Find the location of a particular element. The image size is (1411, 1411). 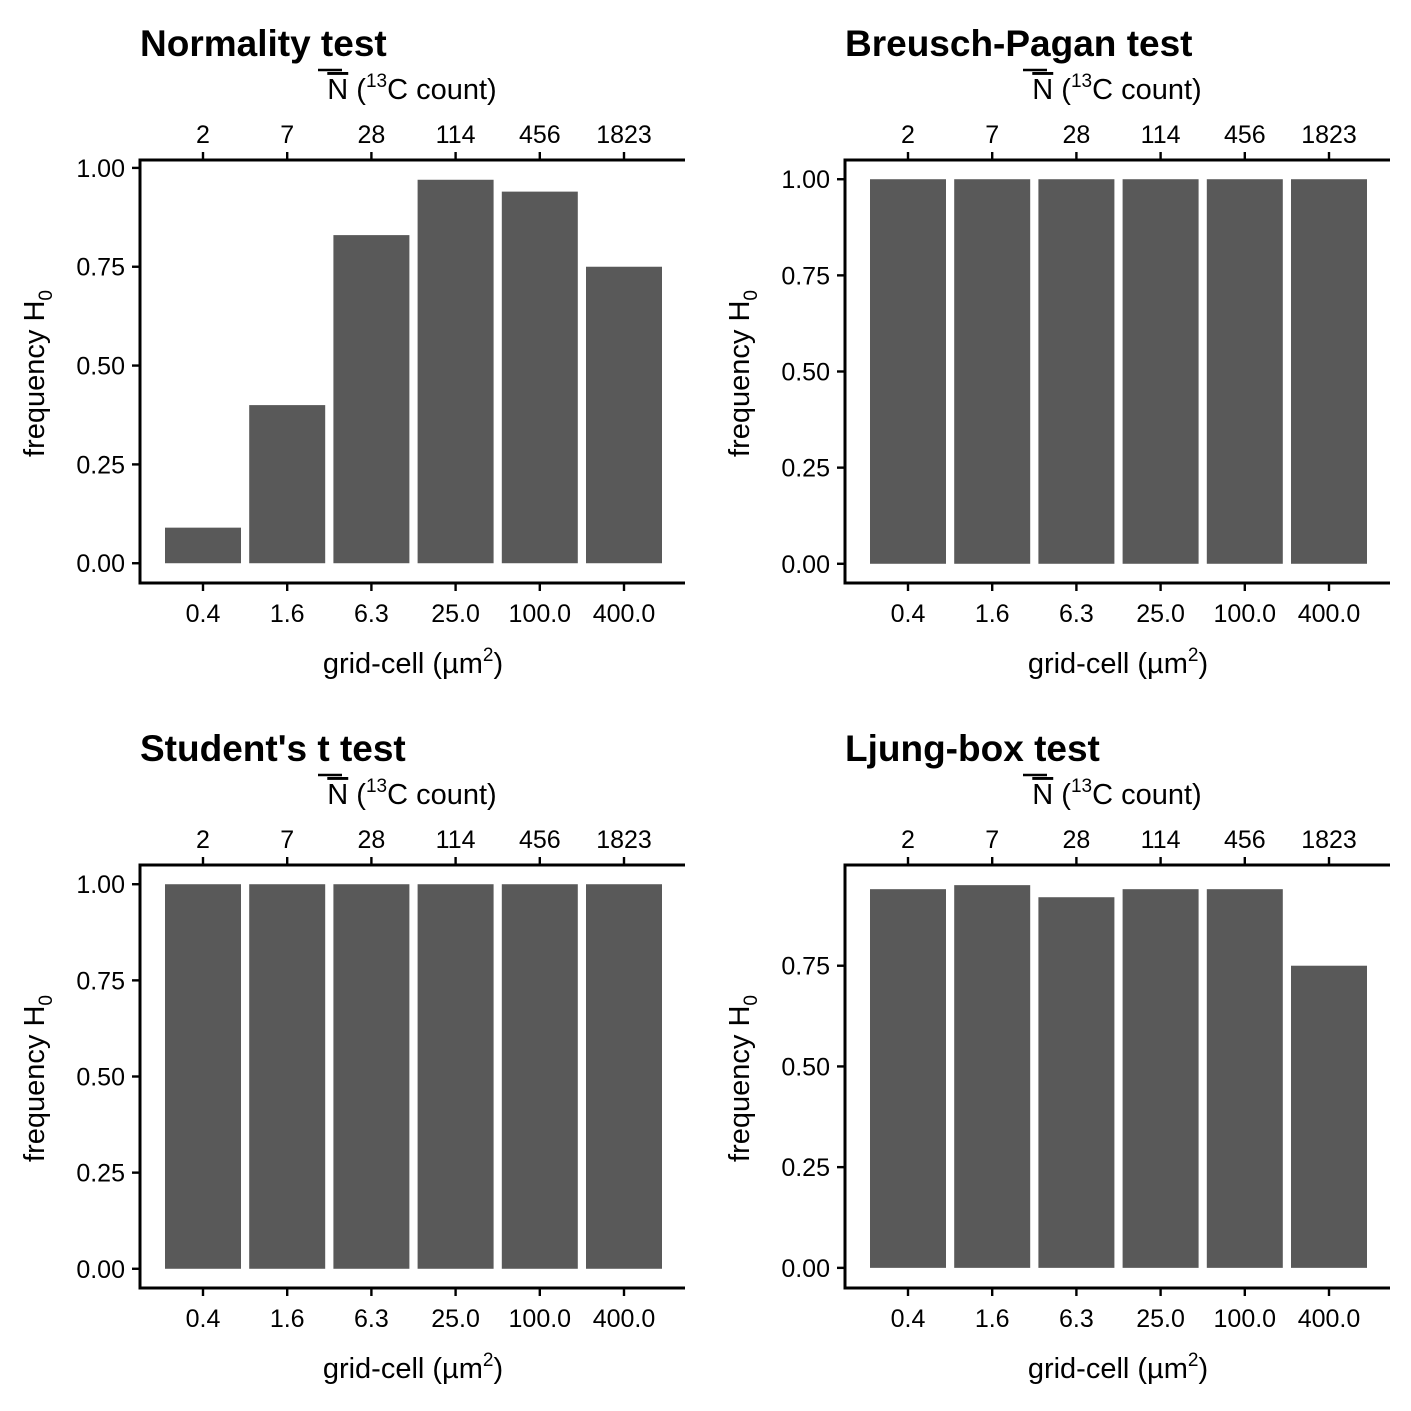

chart-title: Breusch-Pagan test is located at coordinates (1019, 43).